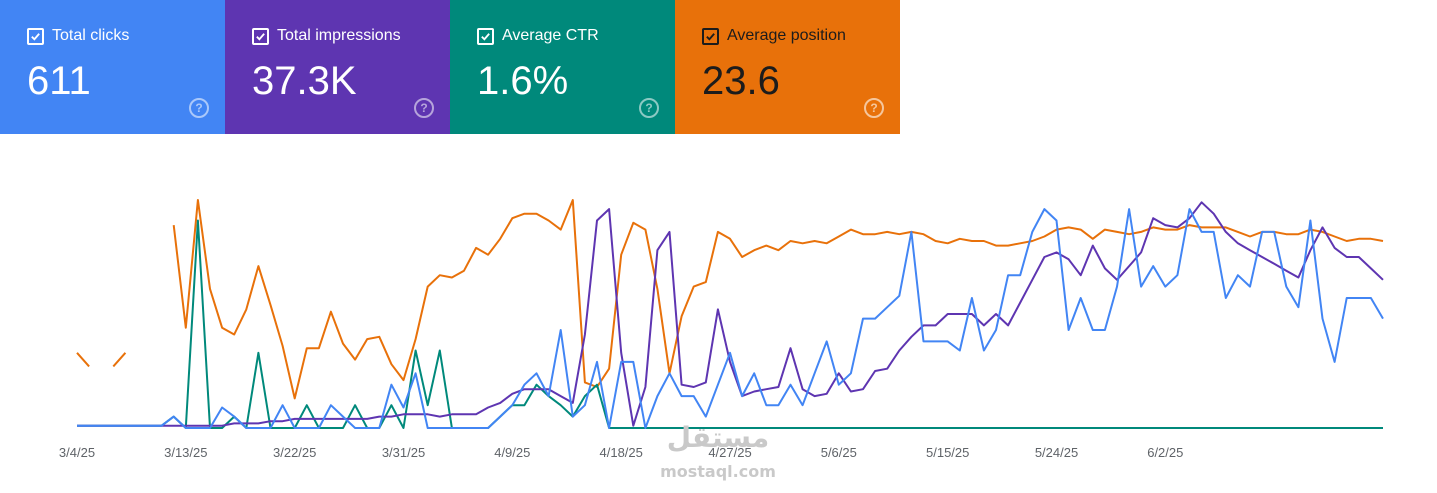  I want to click on x-tick-label: 4/9/25, so click(512, 452).